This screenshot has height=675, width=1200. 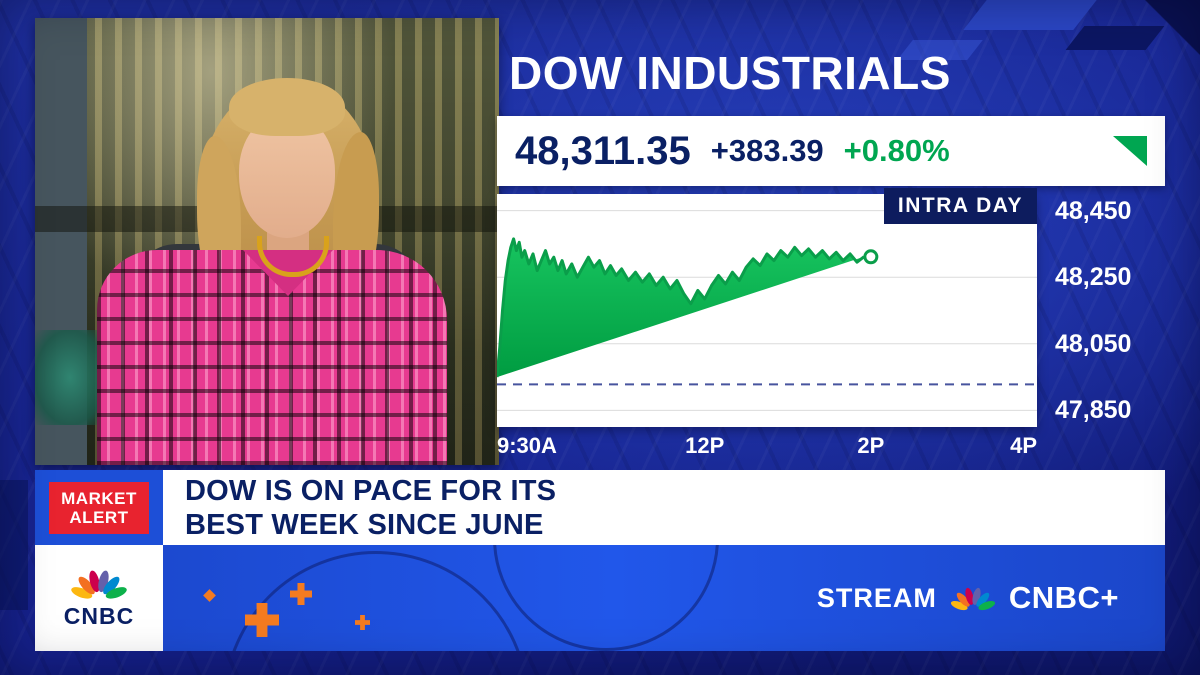 What do you see at coordinates (70, 377) in the screenshot?
I see `studio-monitor-glow` at bounding box center [70, 377].